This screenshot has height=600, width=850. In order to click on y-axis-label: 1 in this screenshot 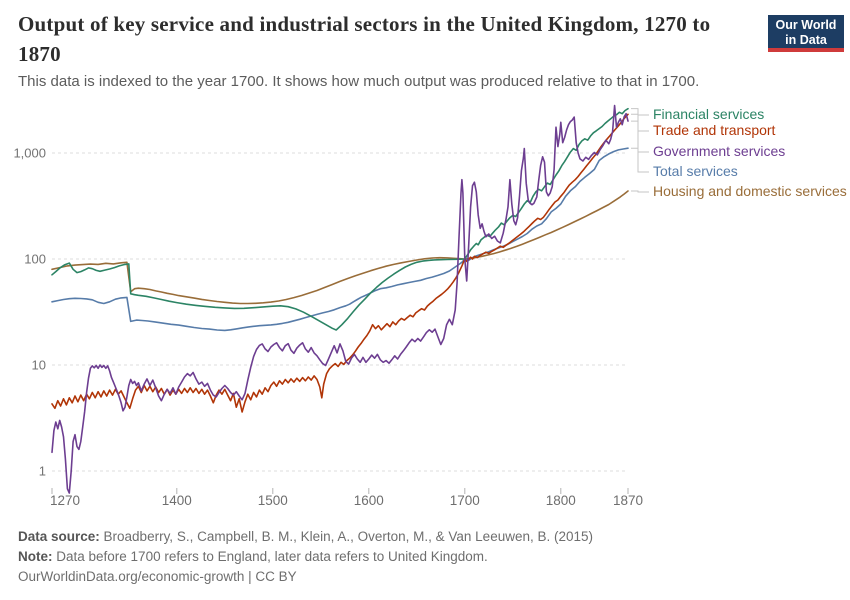, I will do `click(42, 471)`.